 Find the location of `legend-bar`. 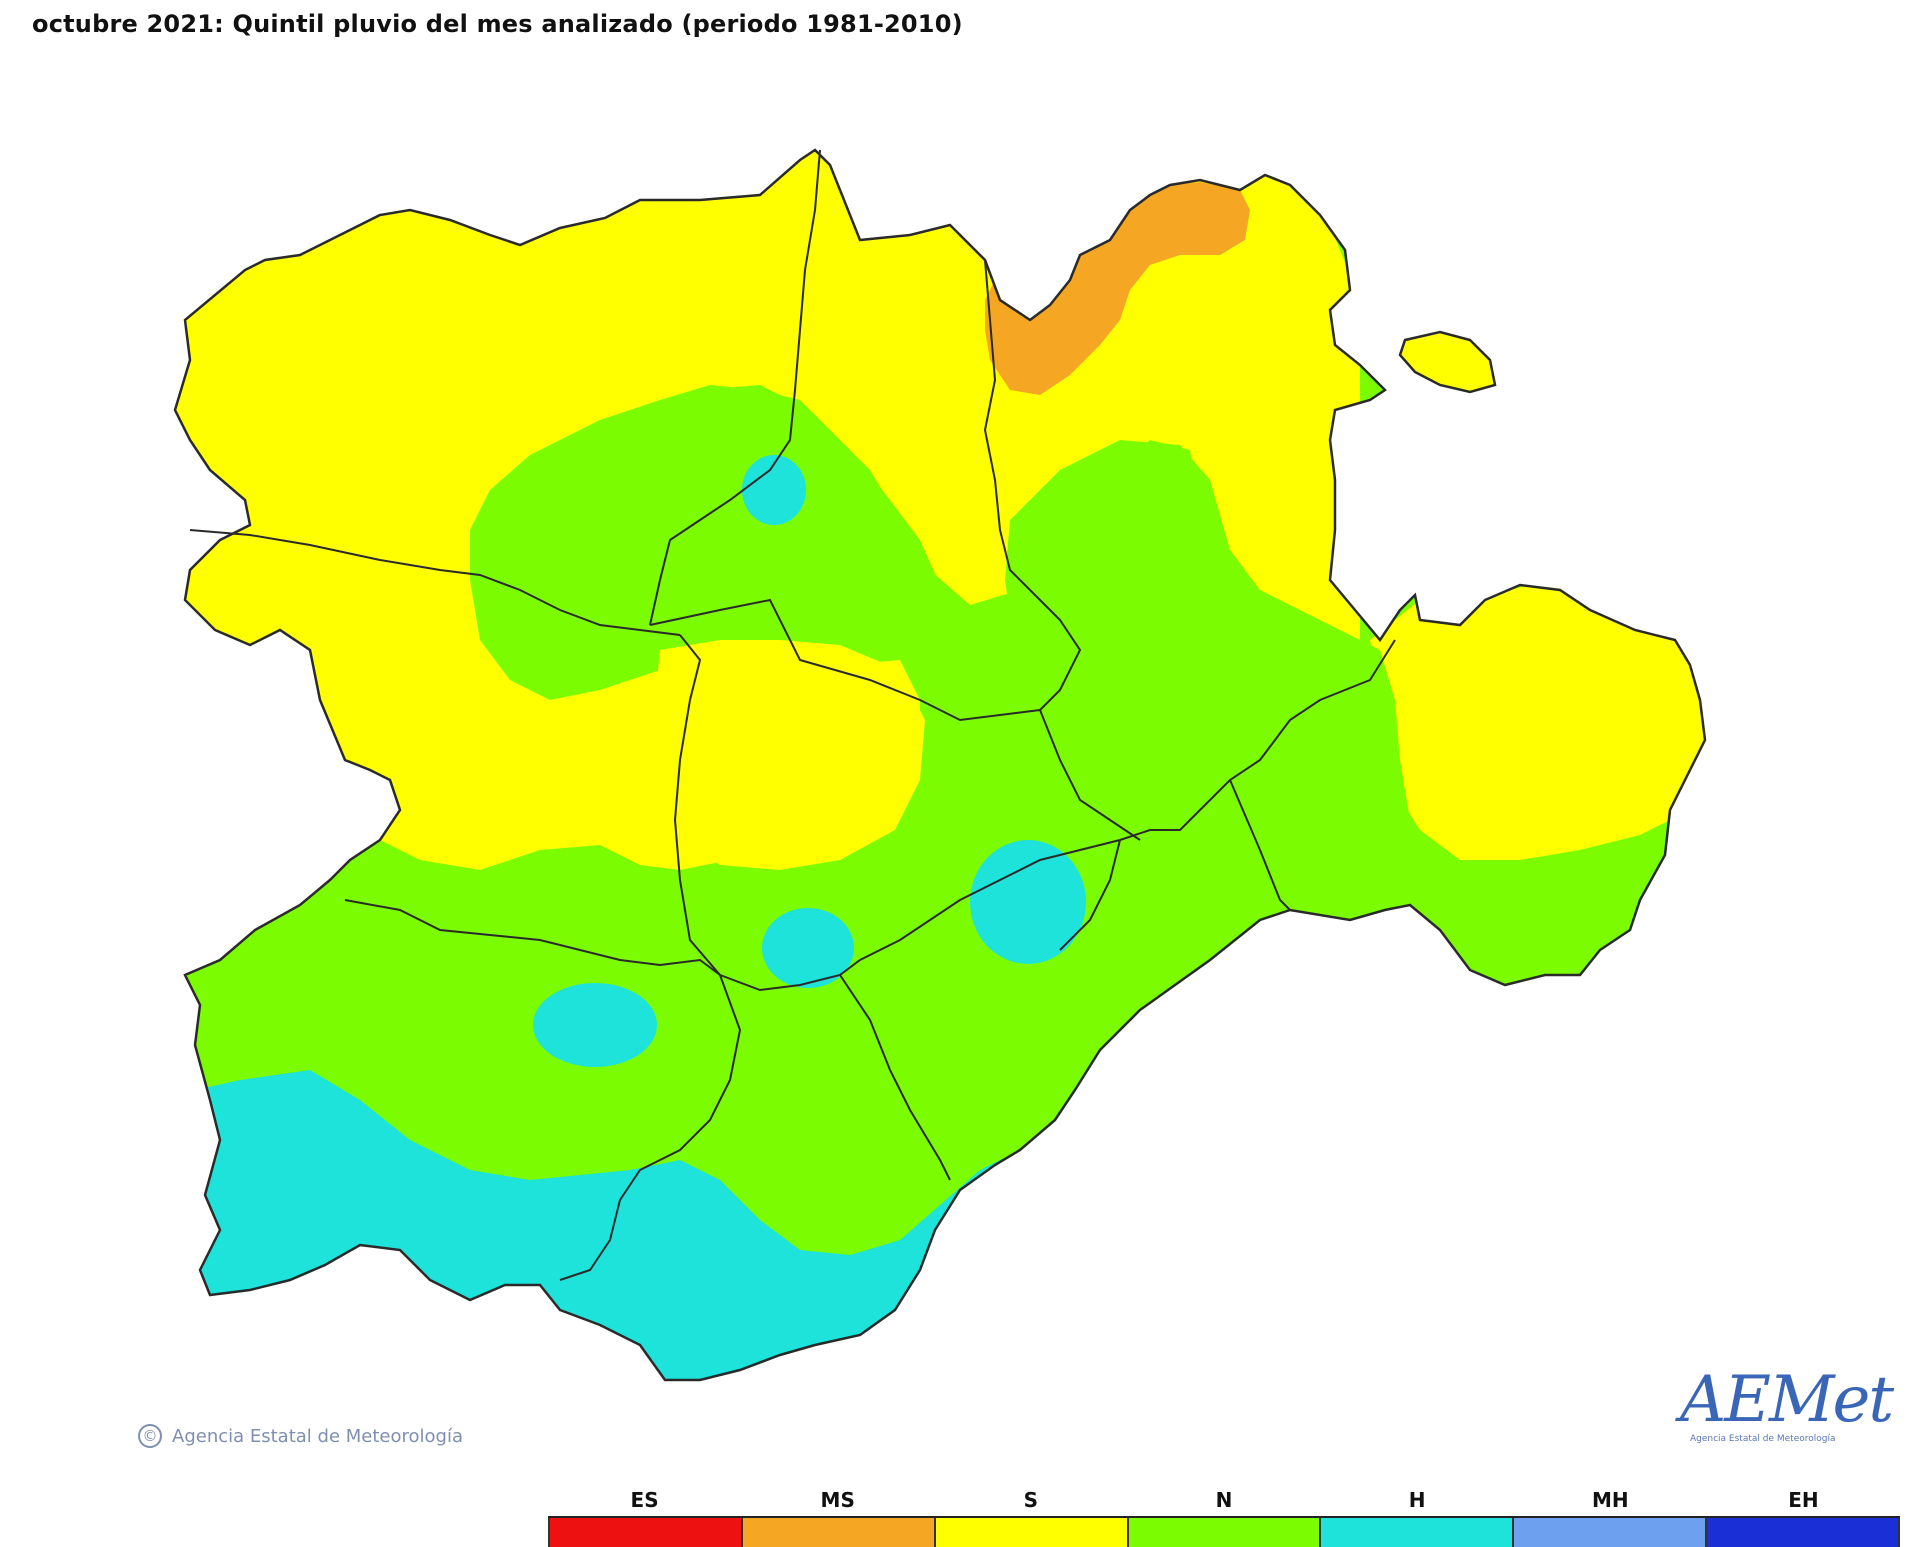

legend-bar is located at coordinates (1224, 1531).